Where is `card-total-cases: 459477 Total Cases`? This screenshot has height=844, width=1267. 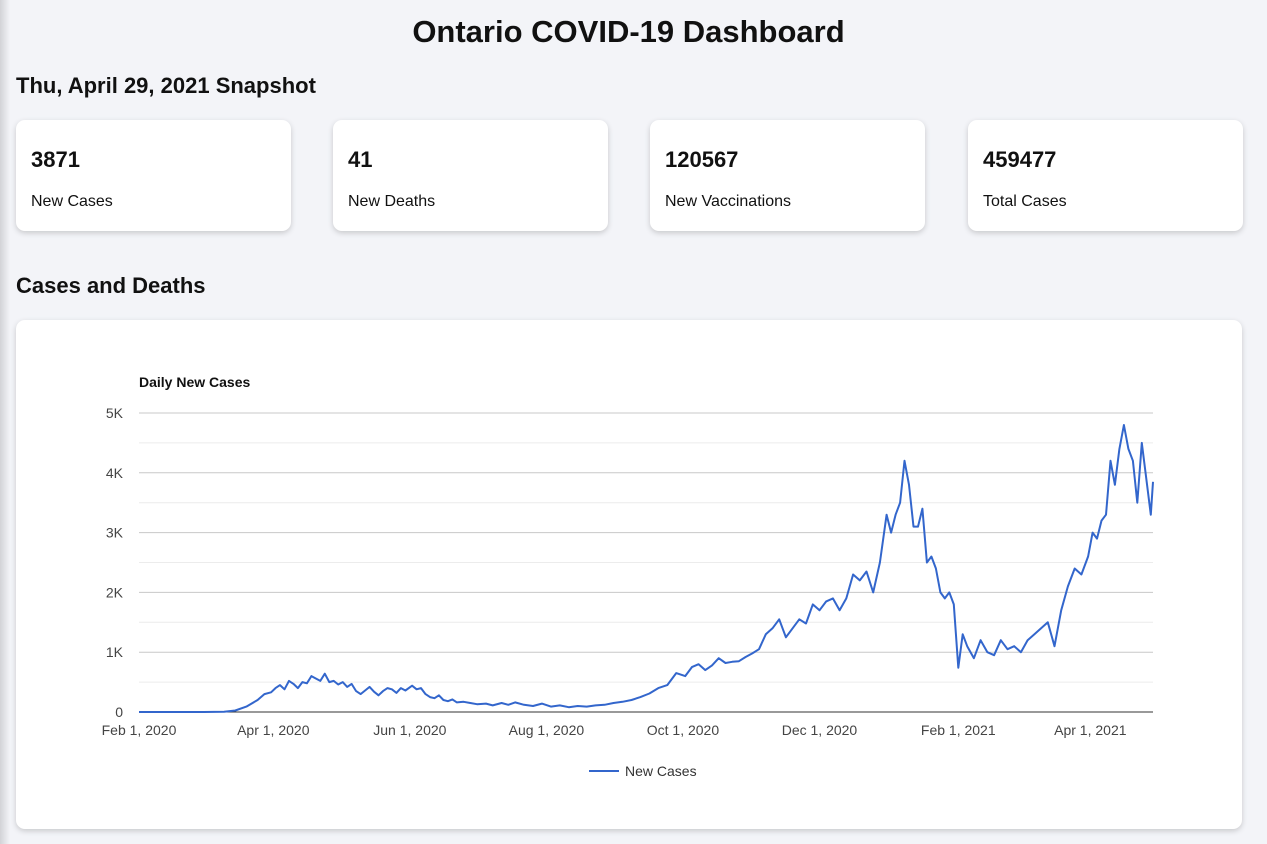
card-total-cases: 459477 Total Cases is located at coordinates (1105, 175).